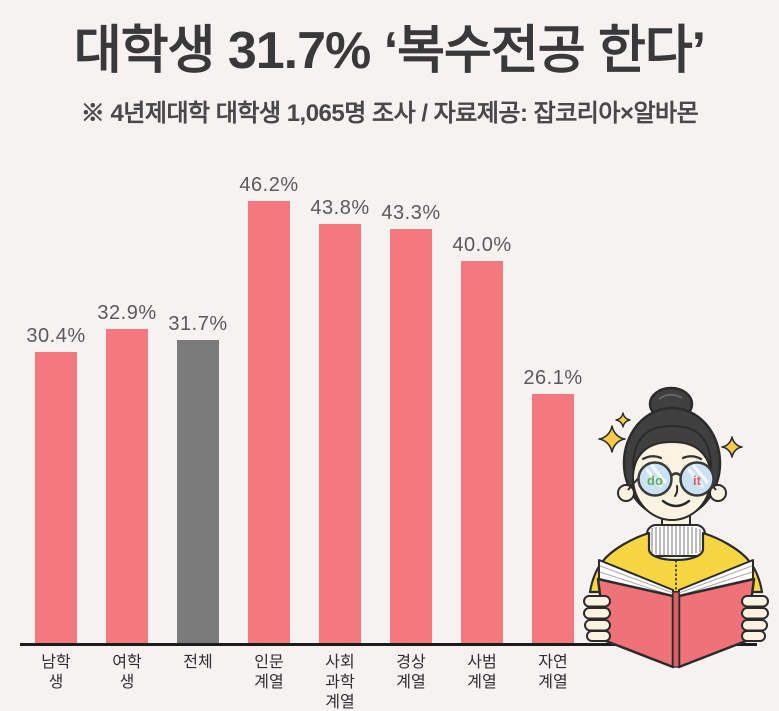 This screenshot has height=711, width=779. What do you see at coordinates (676, 540) in the screenshot?
I see `turtleneck-collar` at bounding box center [676, 540].